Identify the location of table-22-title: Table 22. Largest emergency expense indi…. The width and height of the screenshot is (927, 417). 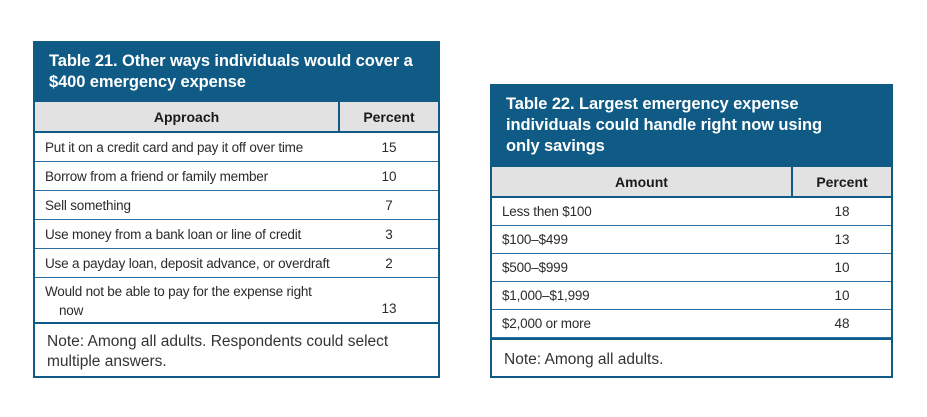
(691, 126).